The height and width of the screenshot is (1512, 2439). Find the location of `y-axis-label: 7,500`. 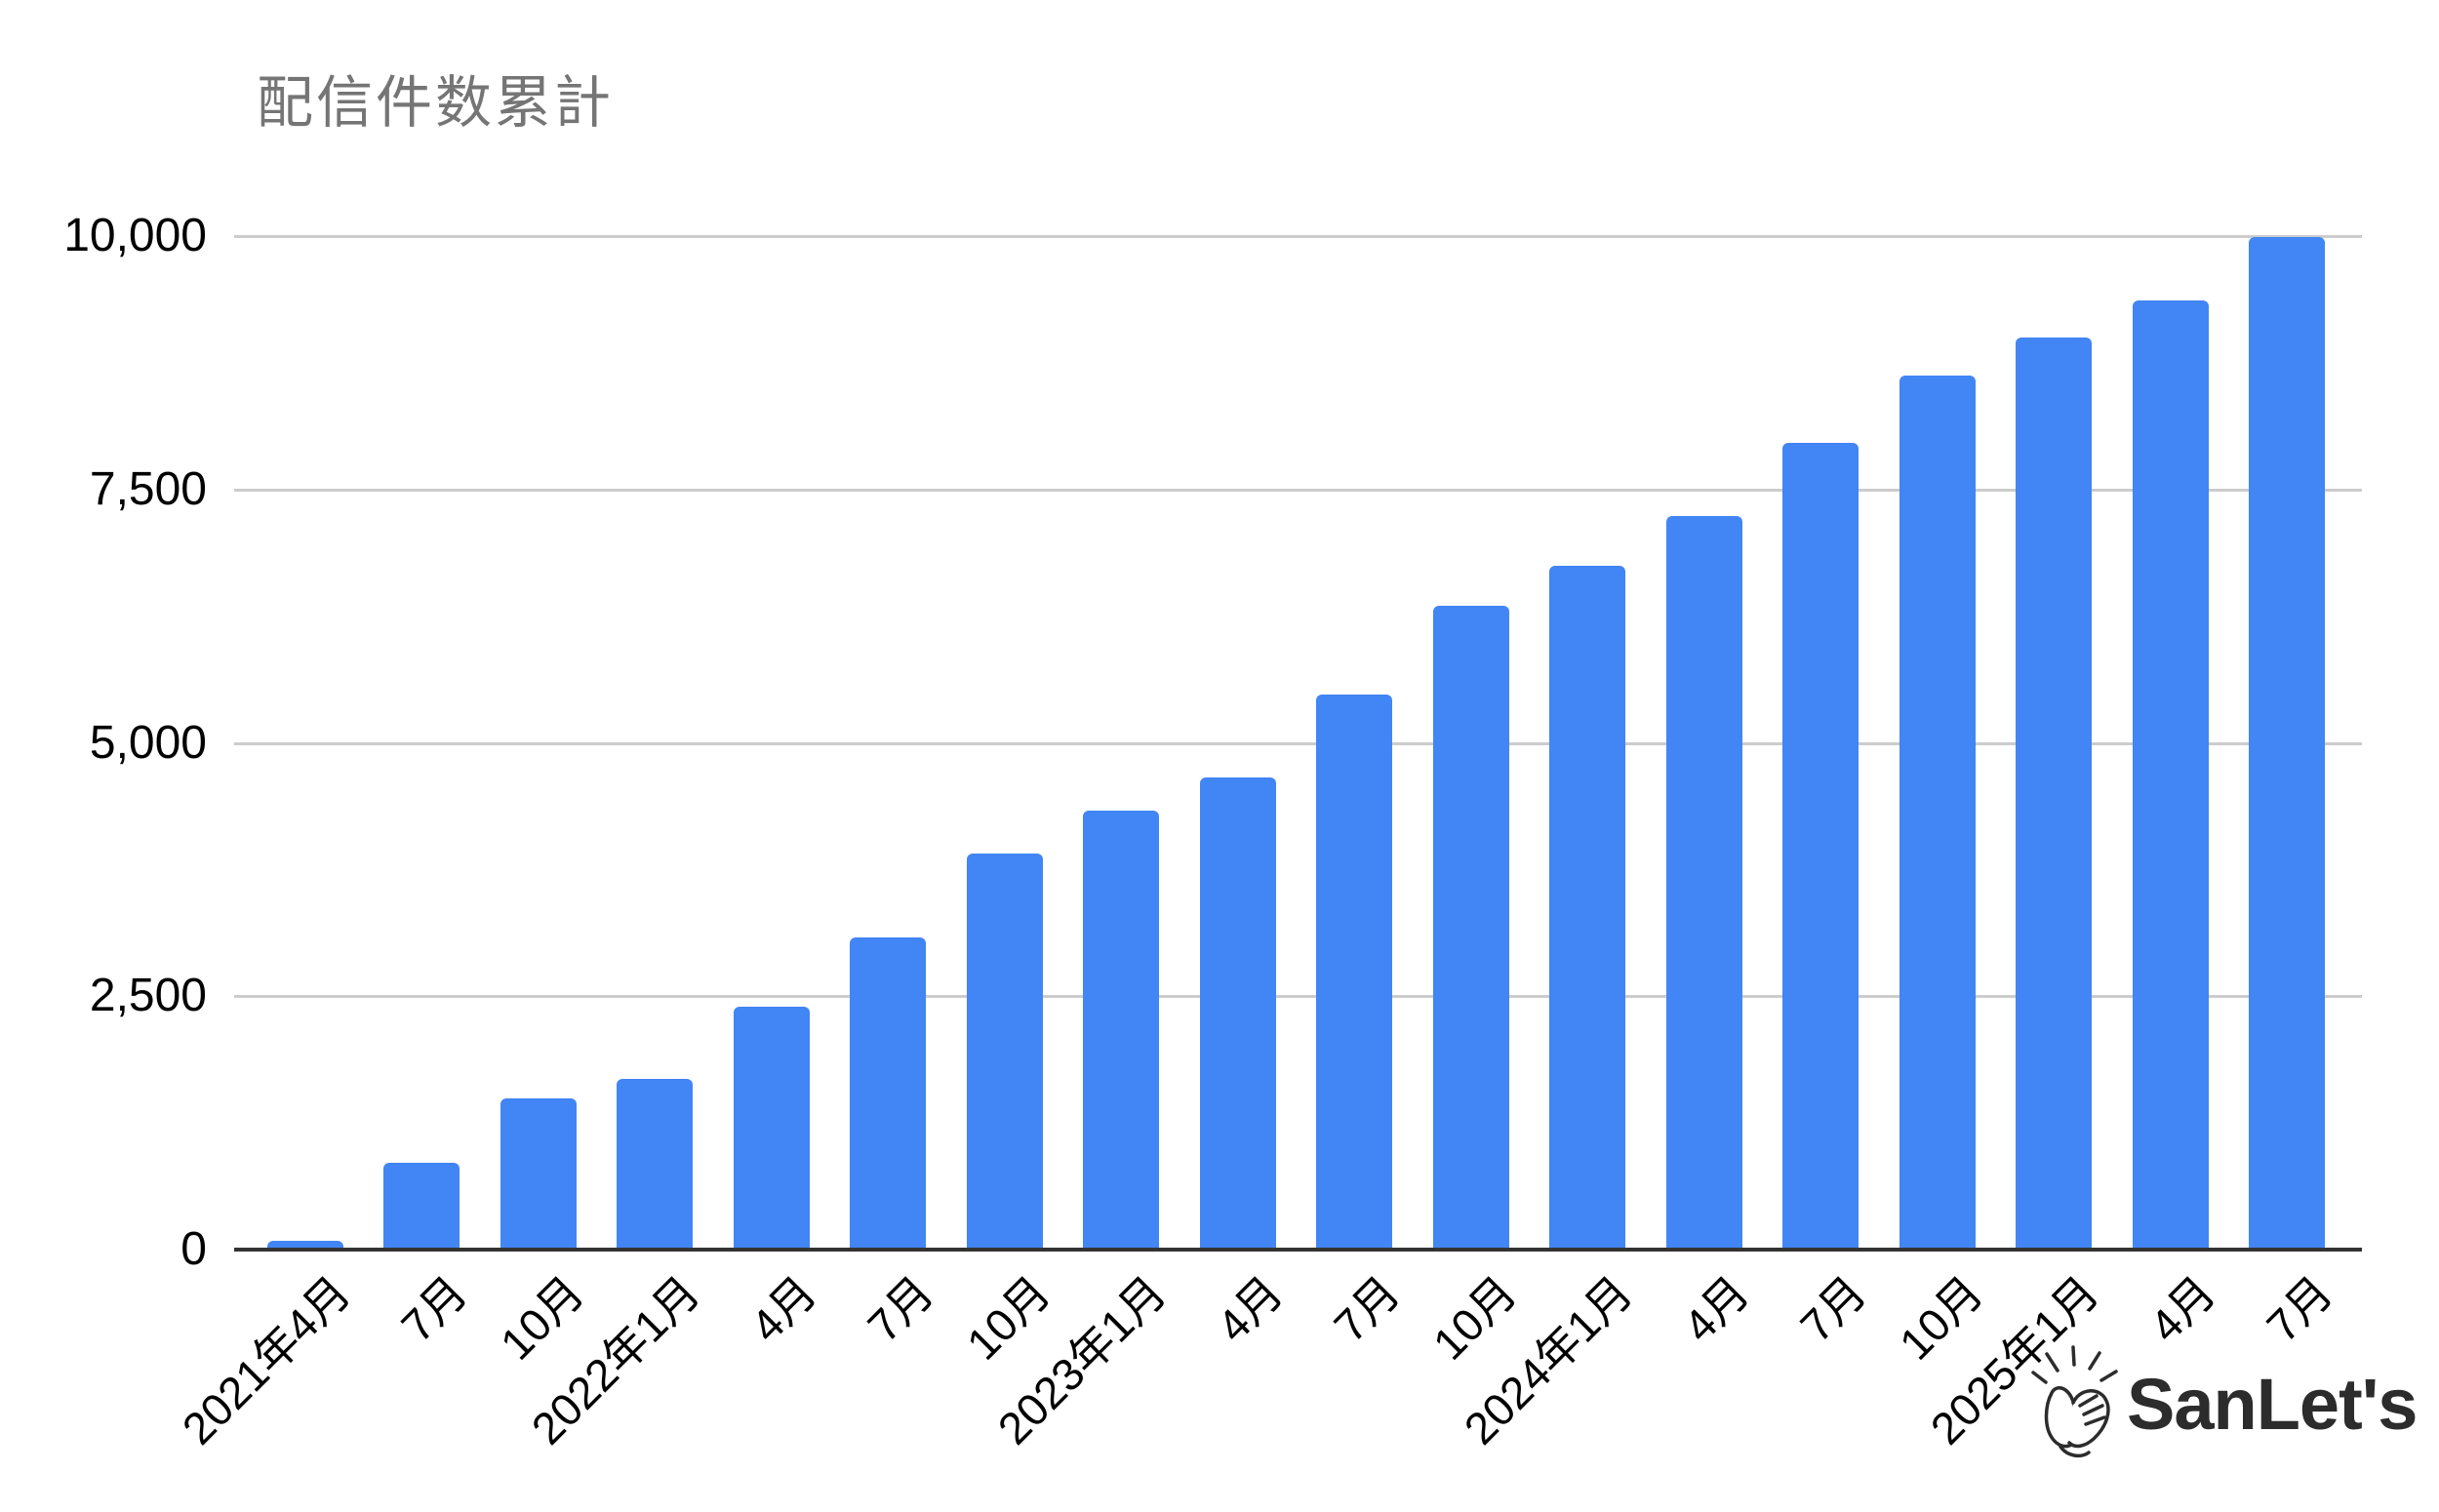

y-axis-label: 7,500 is located at coordinates (148, 488).